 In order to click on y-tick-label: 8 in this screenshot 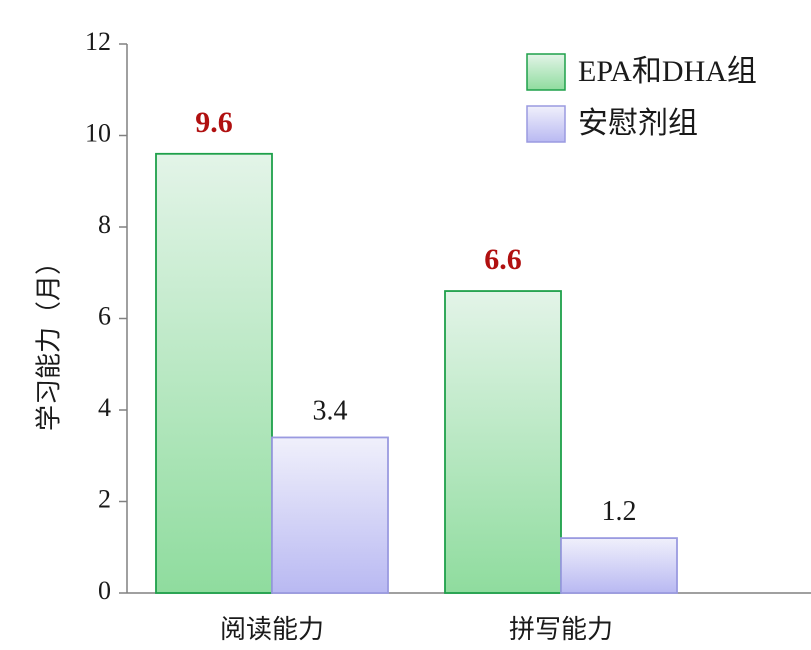, I will do `click(104, 224)`.